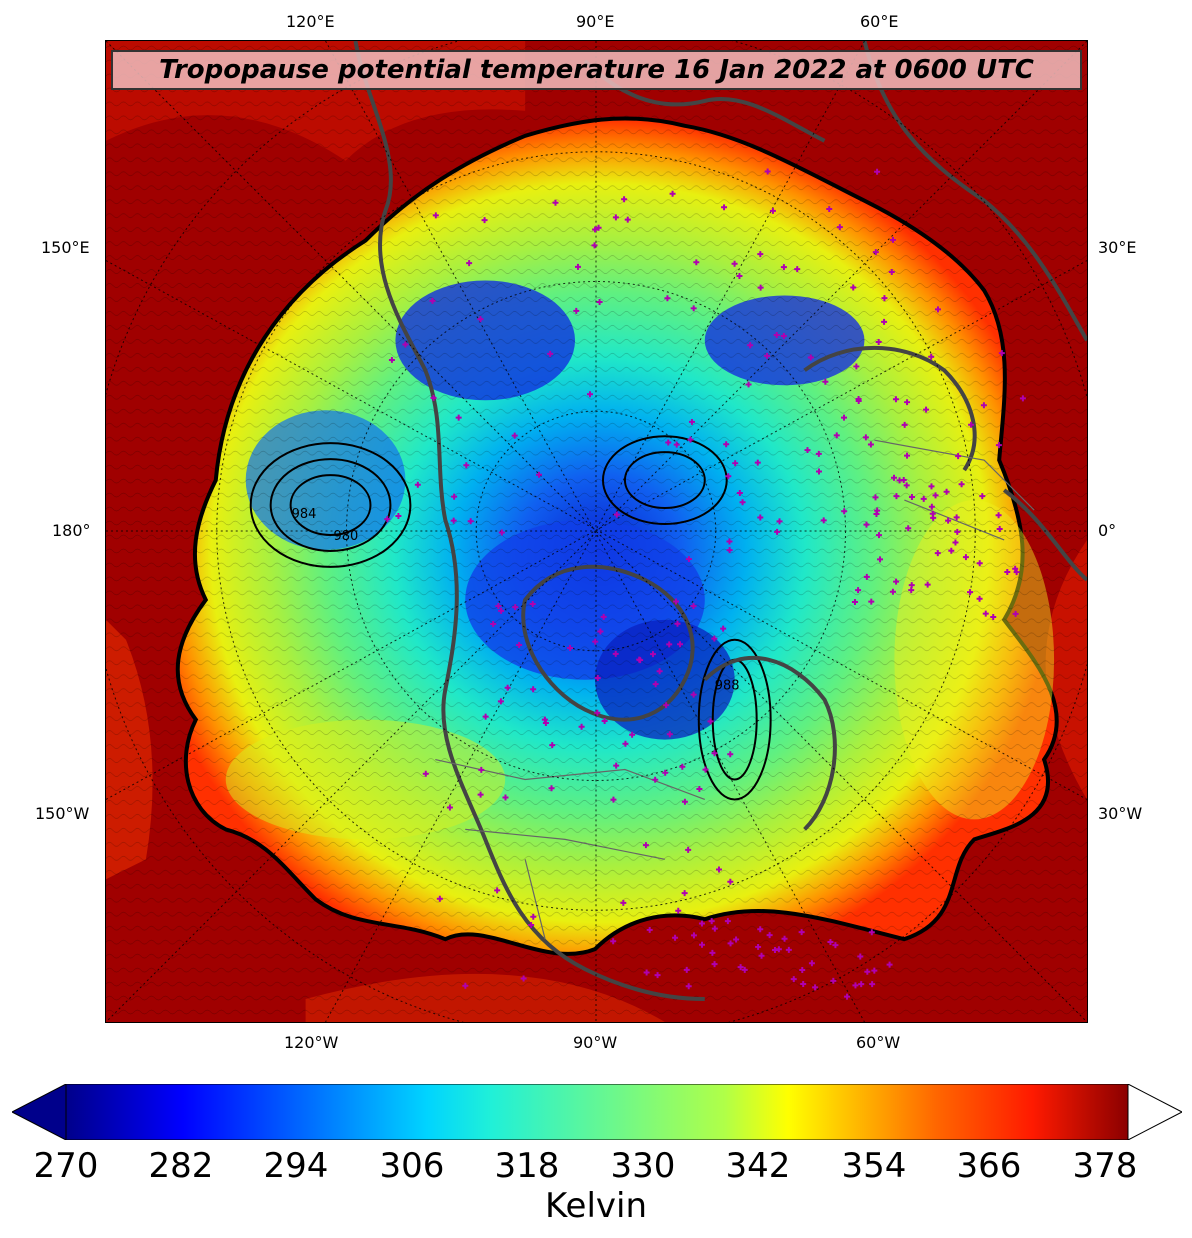  I want to click on top-label-120e: 120°E, so click(310, 21).